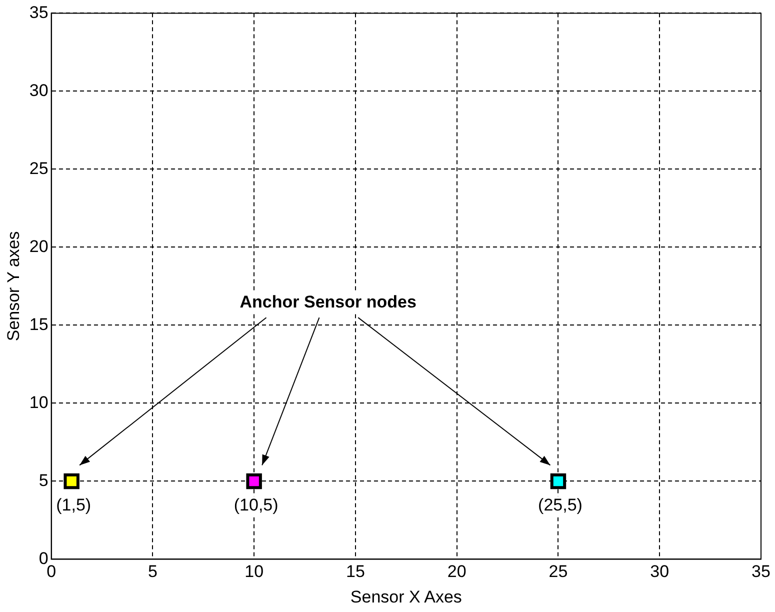 Image resolution: width=775 pixels, height=612 pixels. What do you see at coordinates (761, 572) in the screenshot?
I see `x-tick-label: 35` at bounding box center [761, 572].